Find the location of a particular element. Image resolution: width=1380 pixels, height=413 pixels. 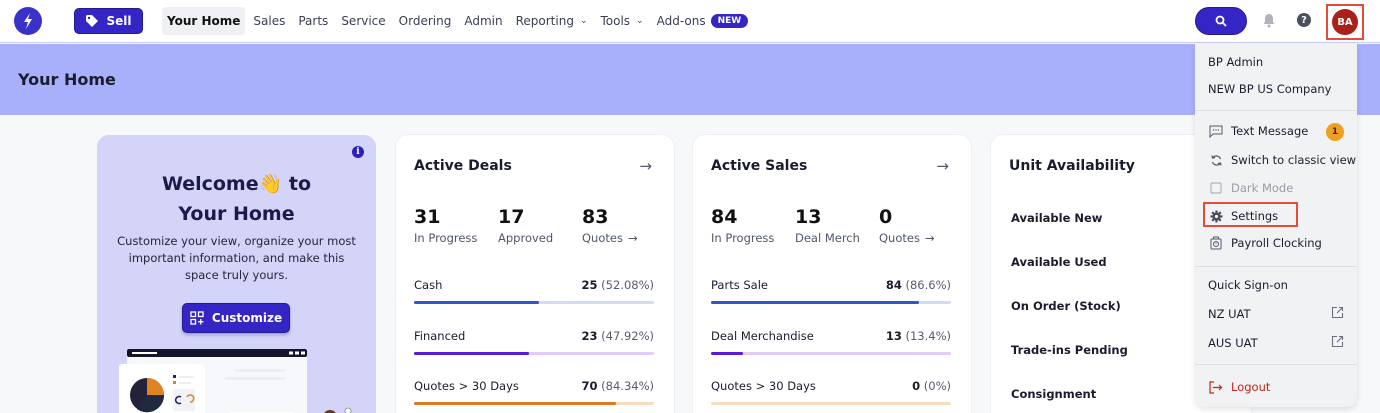

nav-ordering: Ordering is located at coordinates (425, 21).